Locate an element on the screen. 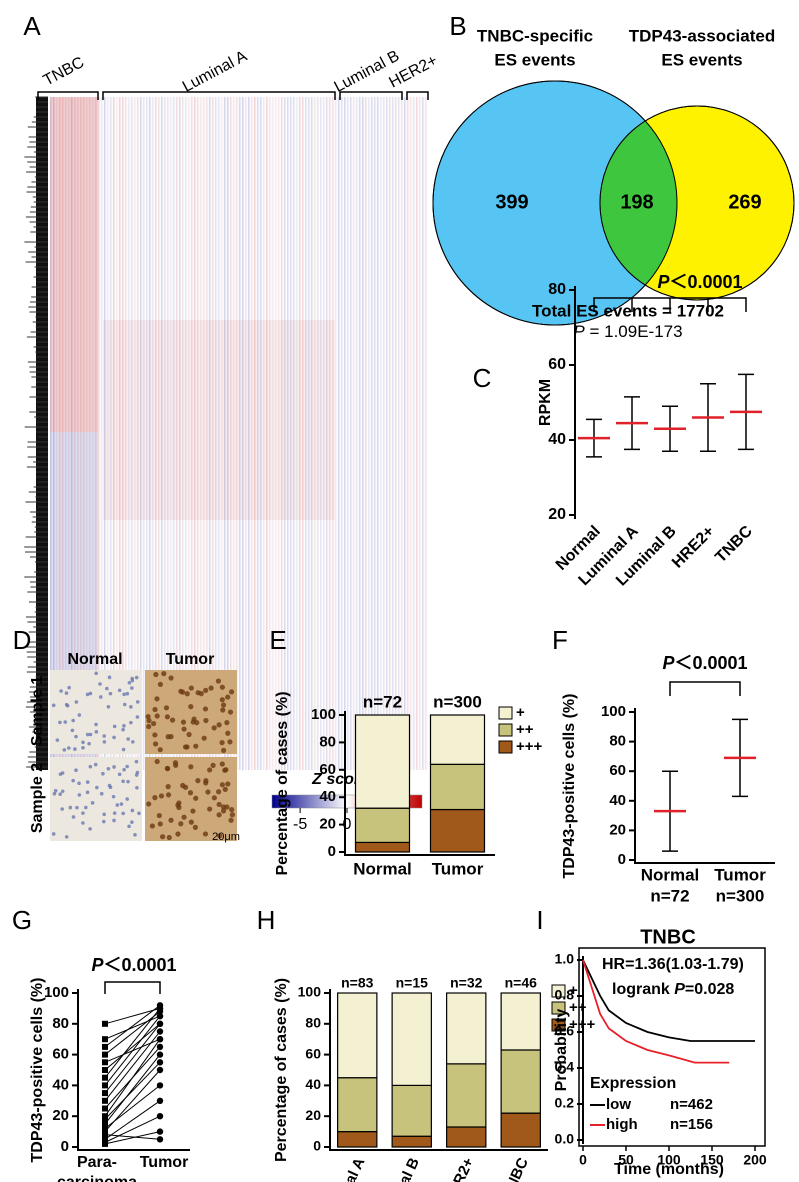  venn-overlap is located at coordinates (638, 203).